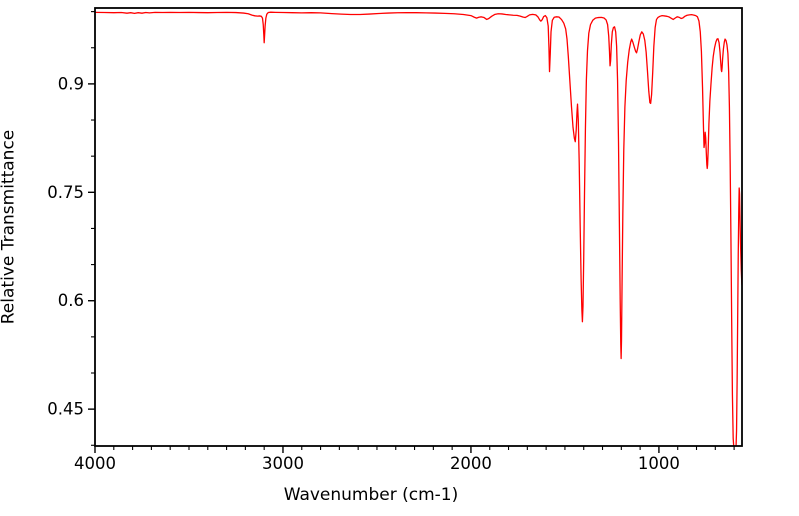 The height and width of the screenshot is (516, 799). Describe the element at coordinates (471, 463) in the screenshot. I see `x-tick-label: 2000` at that location.